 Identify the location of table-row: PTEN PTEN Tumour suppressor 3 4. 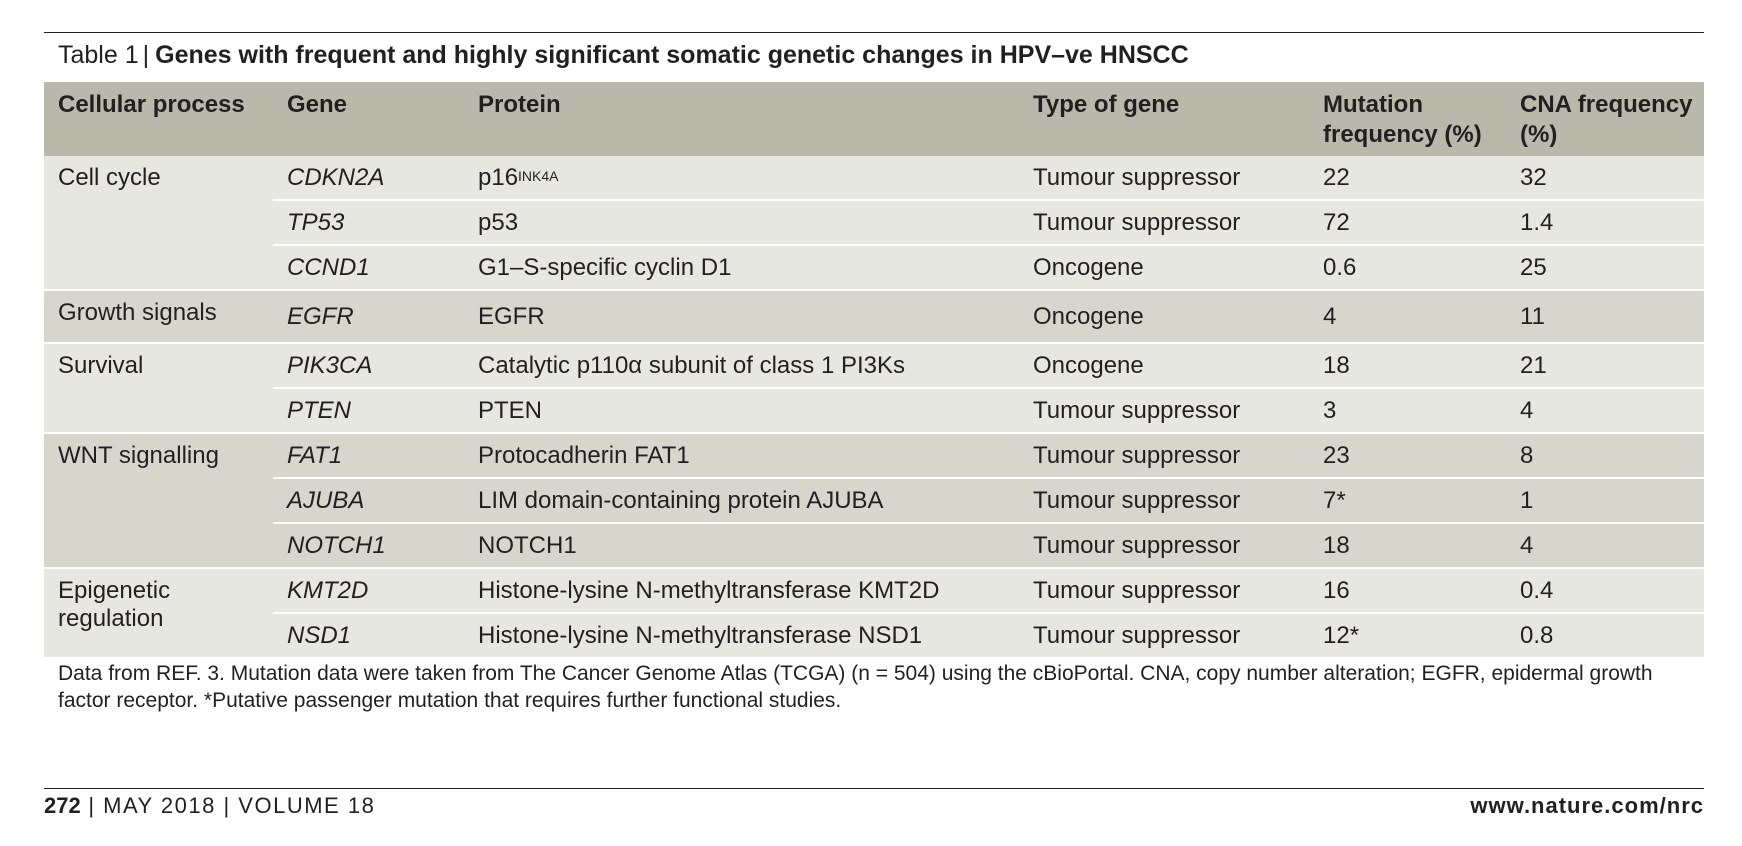
(874, 411).